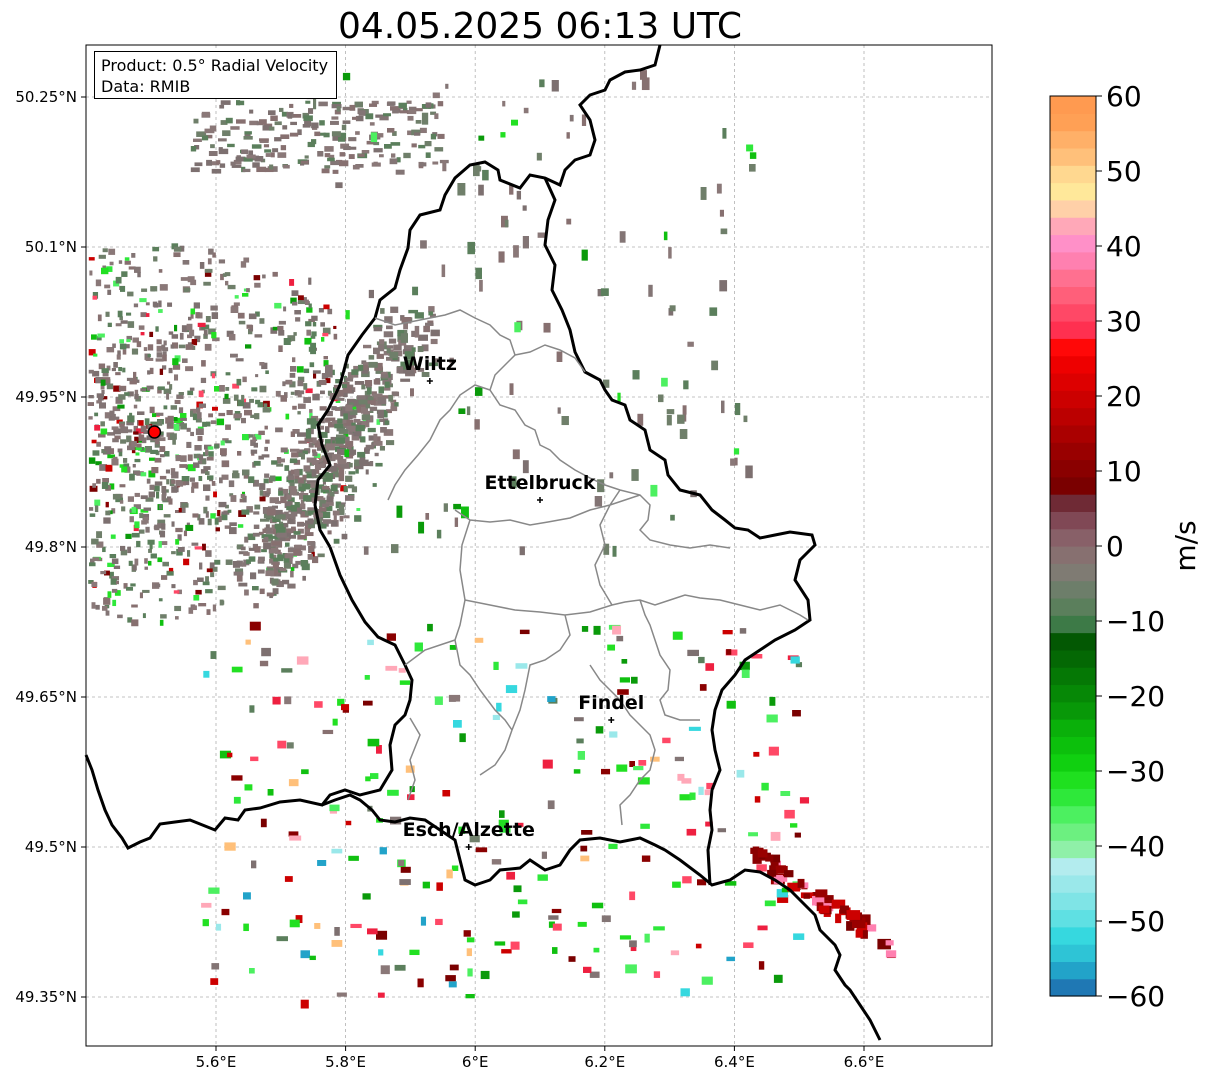 Image resolution: width=1207 pixels, height=1081 pixels. What do you see at coordinates (1135, 771) in the screenshot?
I see `colorbar-tick-label: −30` at bounding box center [1135, 771].